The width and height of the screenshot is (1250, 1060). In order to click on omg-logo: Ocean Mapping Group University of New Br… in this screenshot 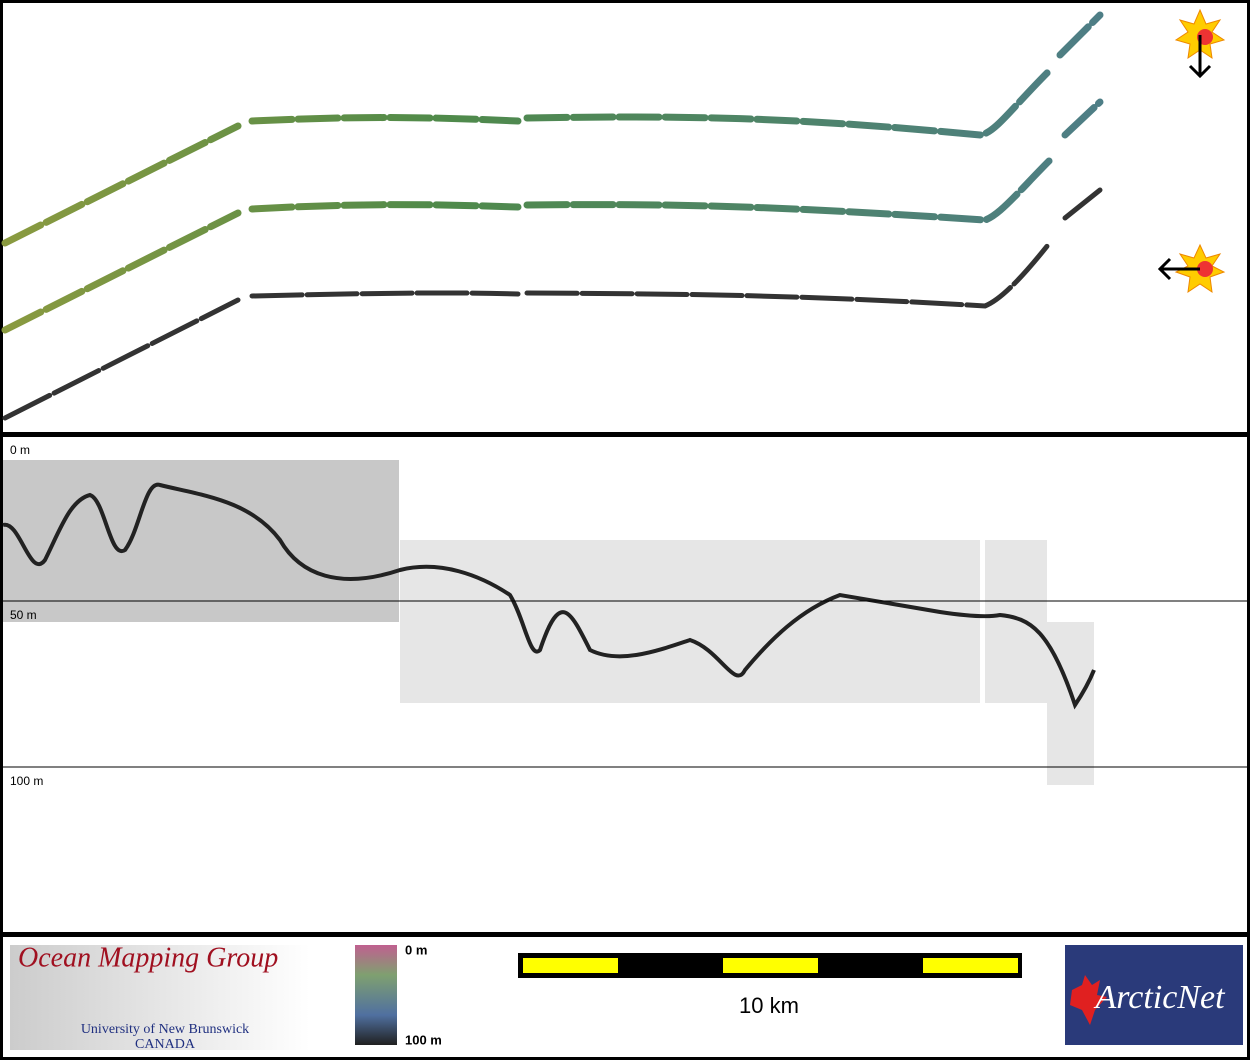, I will do `click(160, 997)`.